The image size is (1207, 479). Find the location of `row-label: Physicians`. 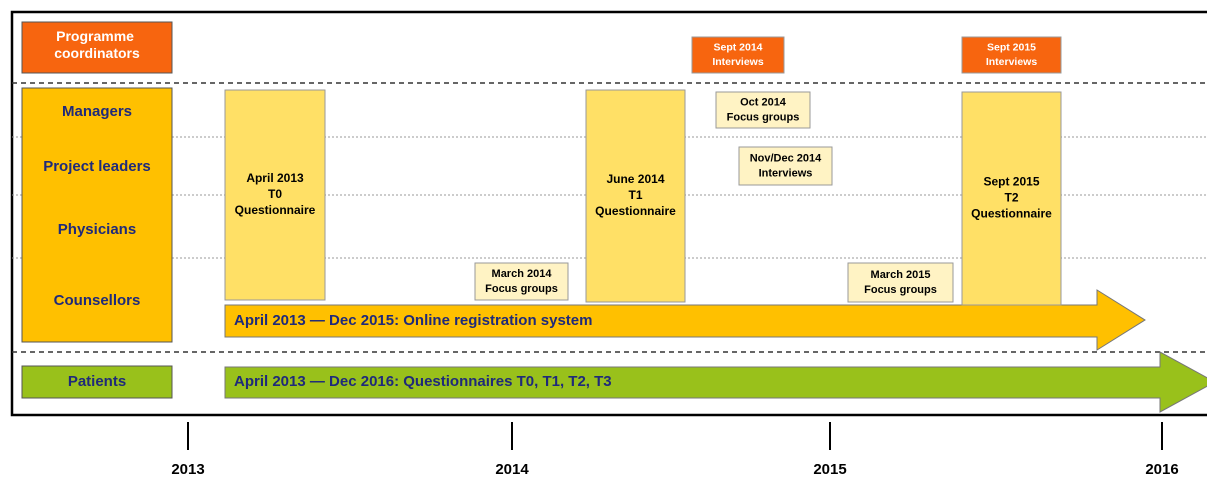

row-label: Physicians is located at coordinates (97, 229).